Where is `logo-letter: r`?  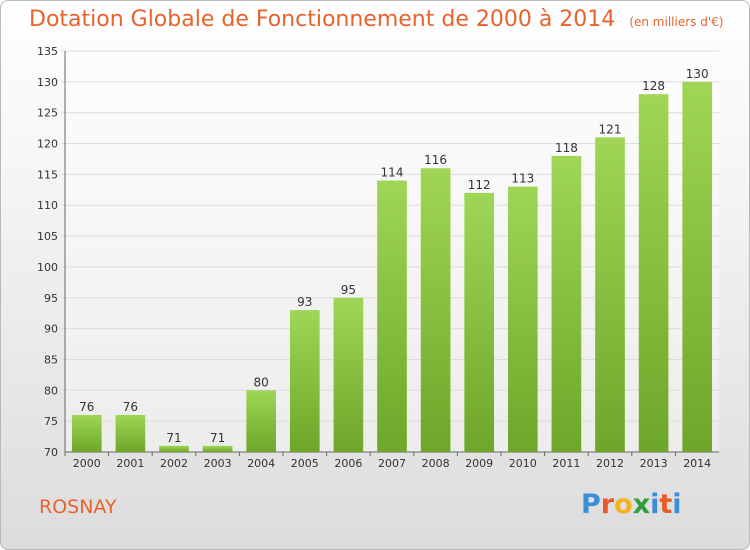
logo-letter: r is located at coordinates (607, 504).